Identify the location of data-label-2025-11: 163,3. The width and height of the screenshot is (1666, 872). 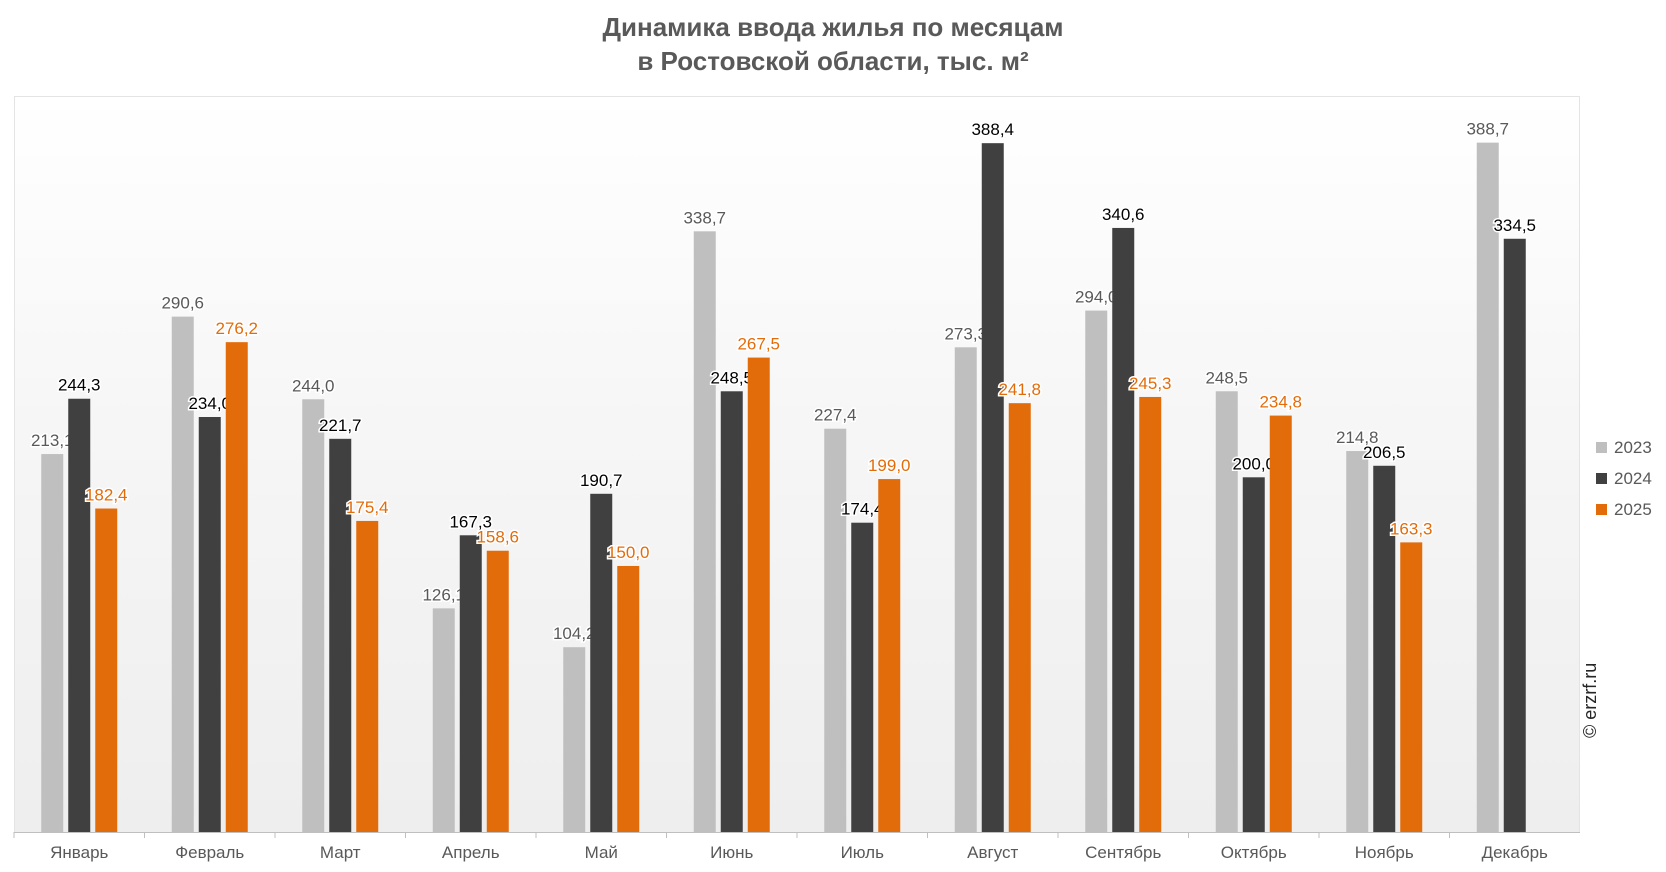
(1411, 528).